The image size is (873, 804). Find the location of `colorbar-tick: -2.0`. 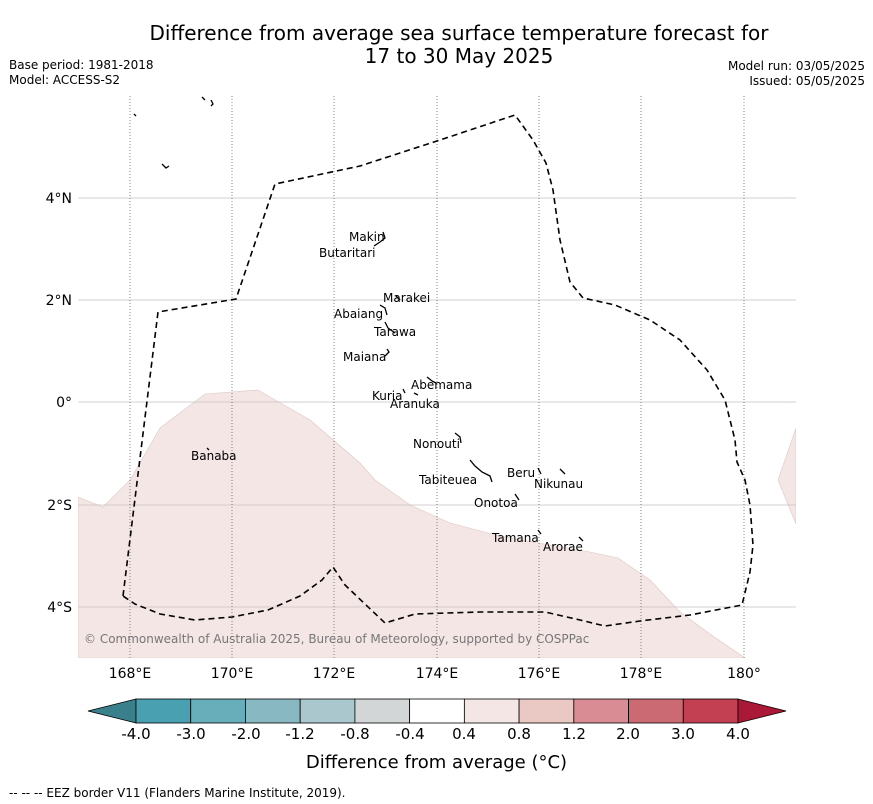

colorbar-tick: -2.0 is located at coordinates (246, 734).